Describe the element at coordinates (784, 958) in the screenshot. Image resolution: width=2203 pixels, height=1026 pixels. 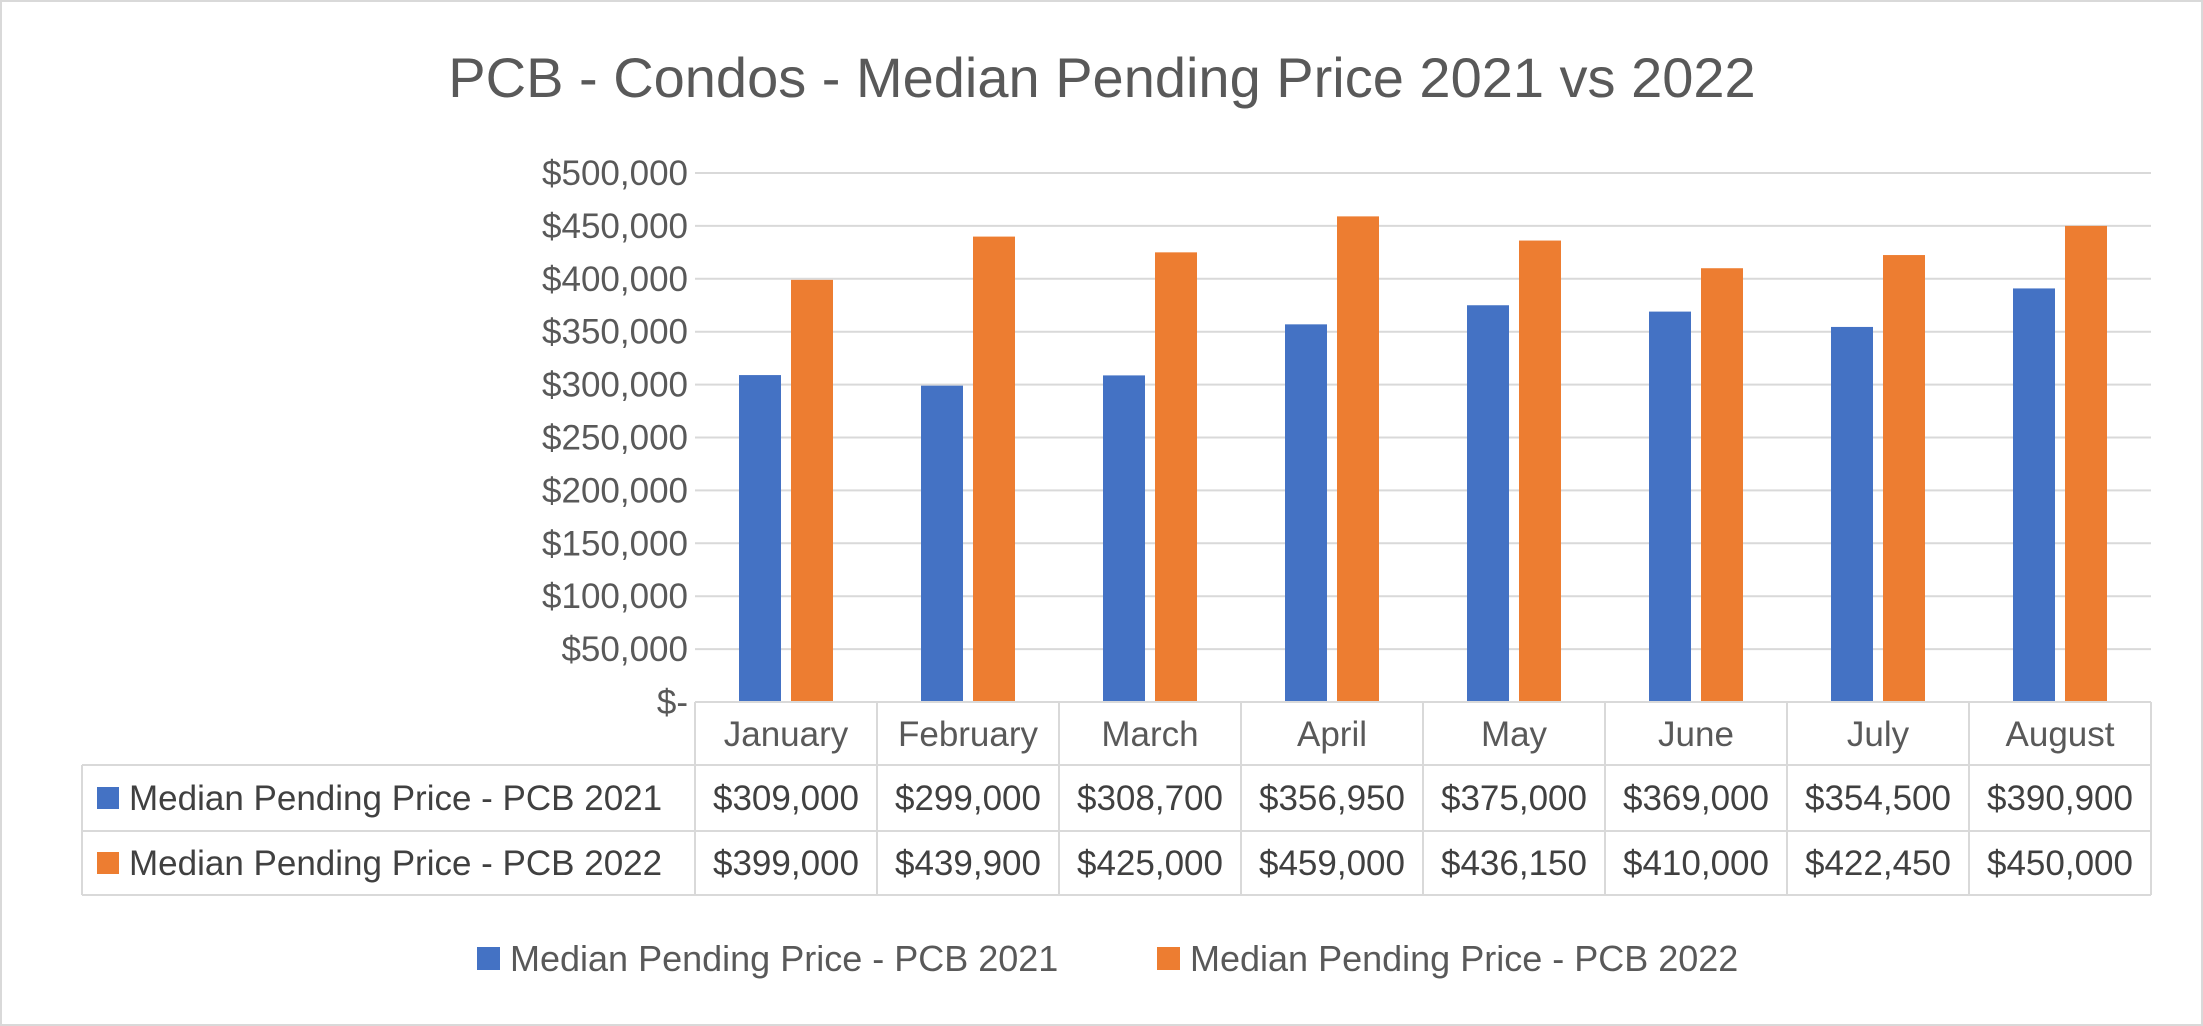
I see `legend-label-2021: Median Pending Price - PCB 2021` at that location.